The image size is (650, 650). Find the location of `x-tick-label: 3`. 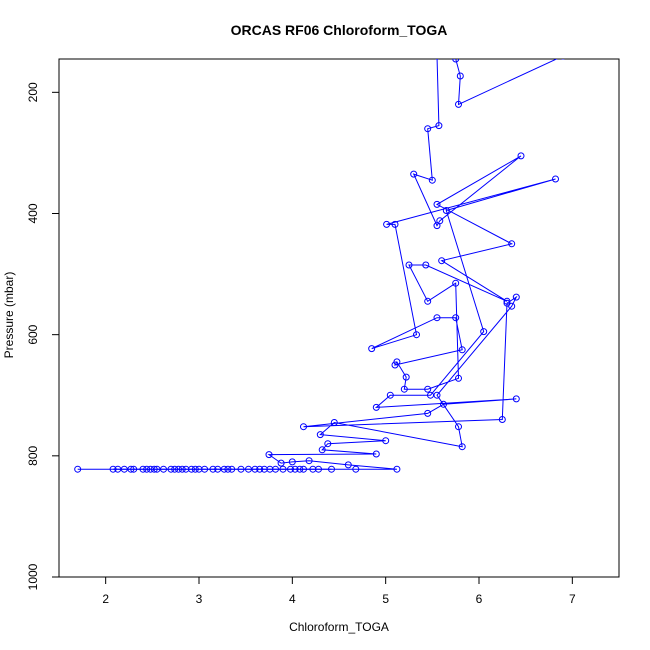

x-tick-label: 3 is located at coordinates (199, 599).